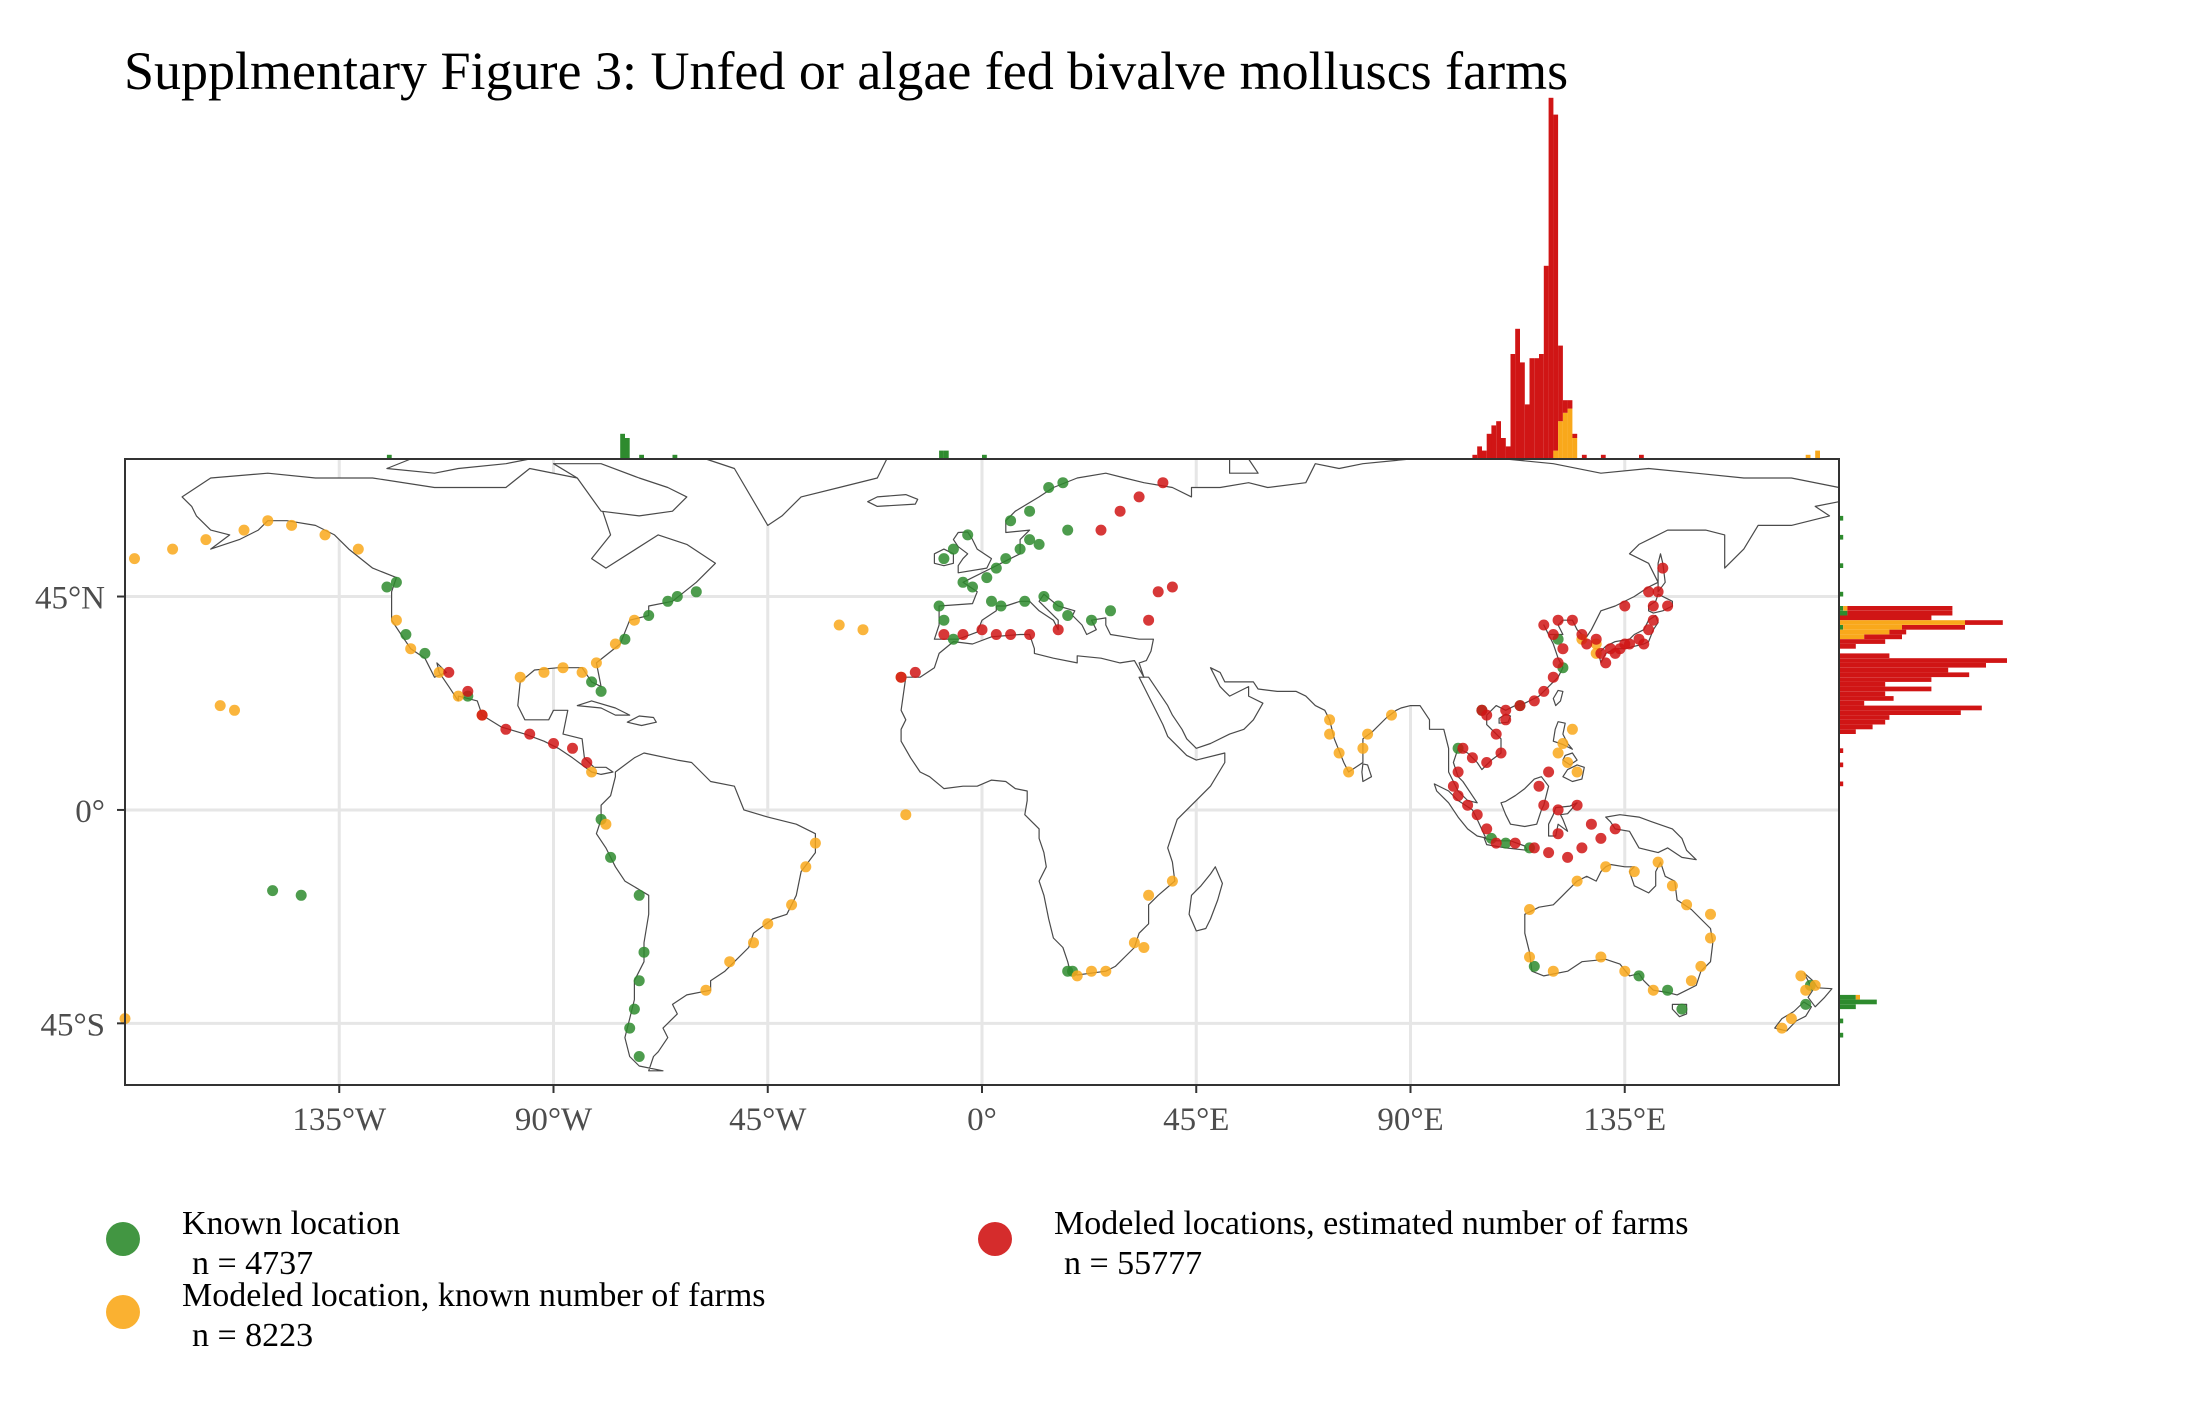 This screenshot has height=1425, width=2196. What do you see at coordinates (123, 1239) in the screenshot?
I see `legend-known-dot` at bounding box center [123, 1239].